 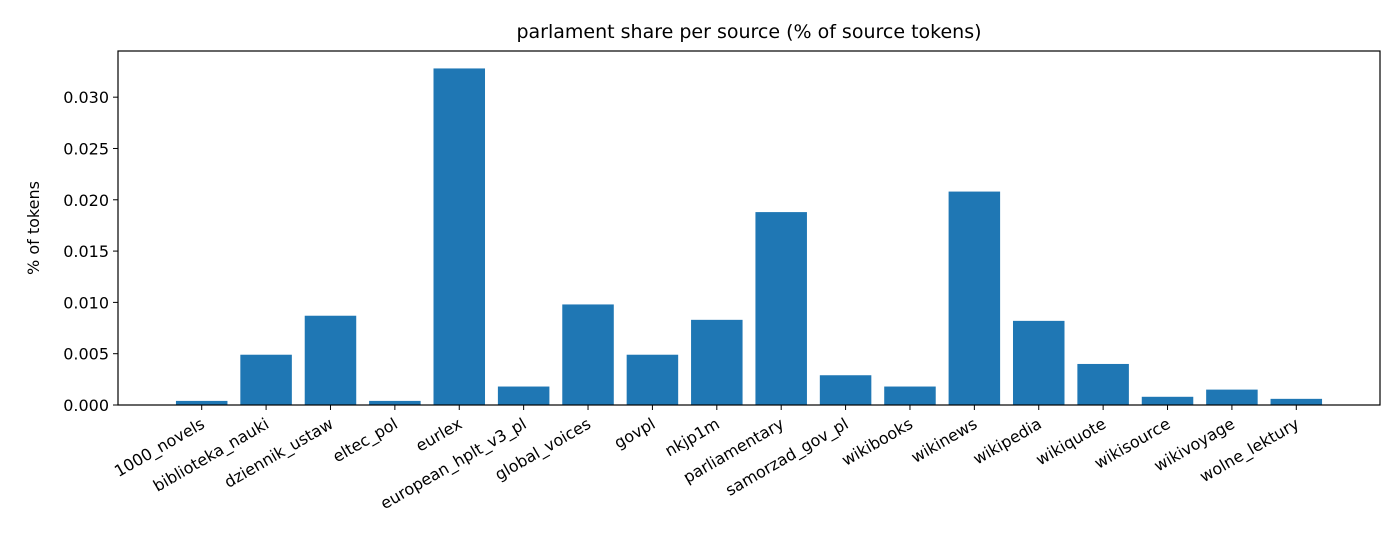 I want to click on x-tick-label: eltec_pol, so click(x=365, y=440).